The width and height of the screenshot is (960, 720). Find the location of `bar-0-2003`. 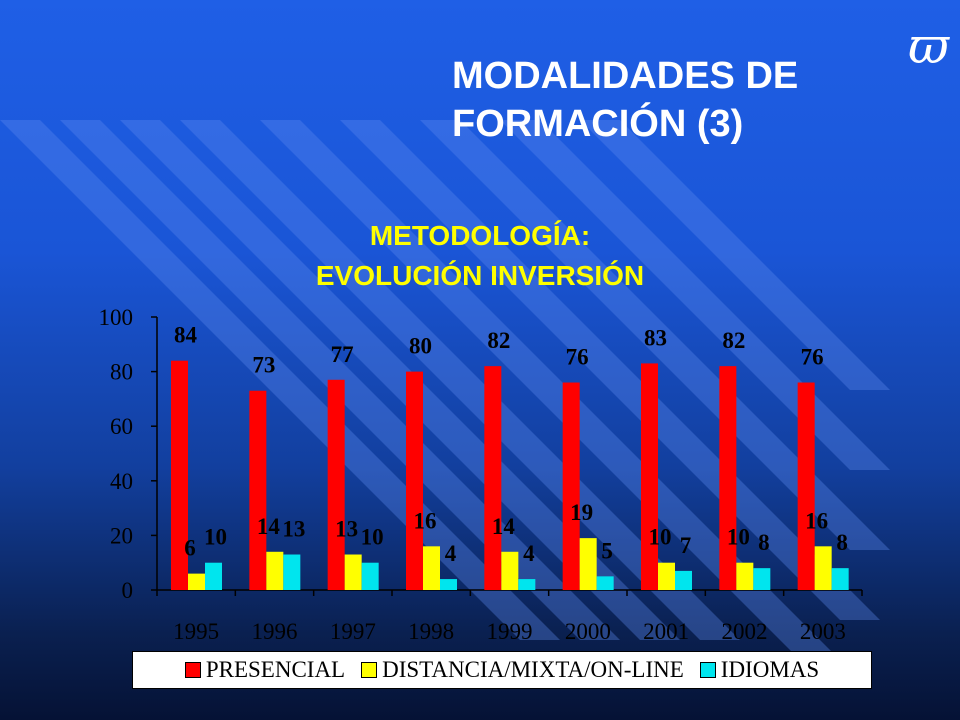

bar-0-2003 is located at coordinates (806, 486).